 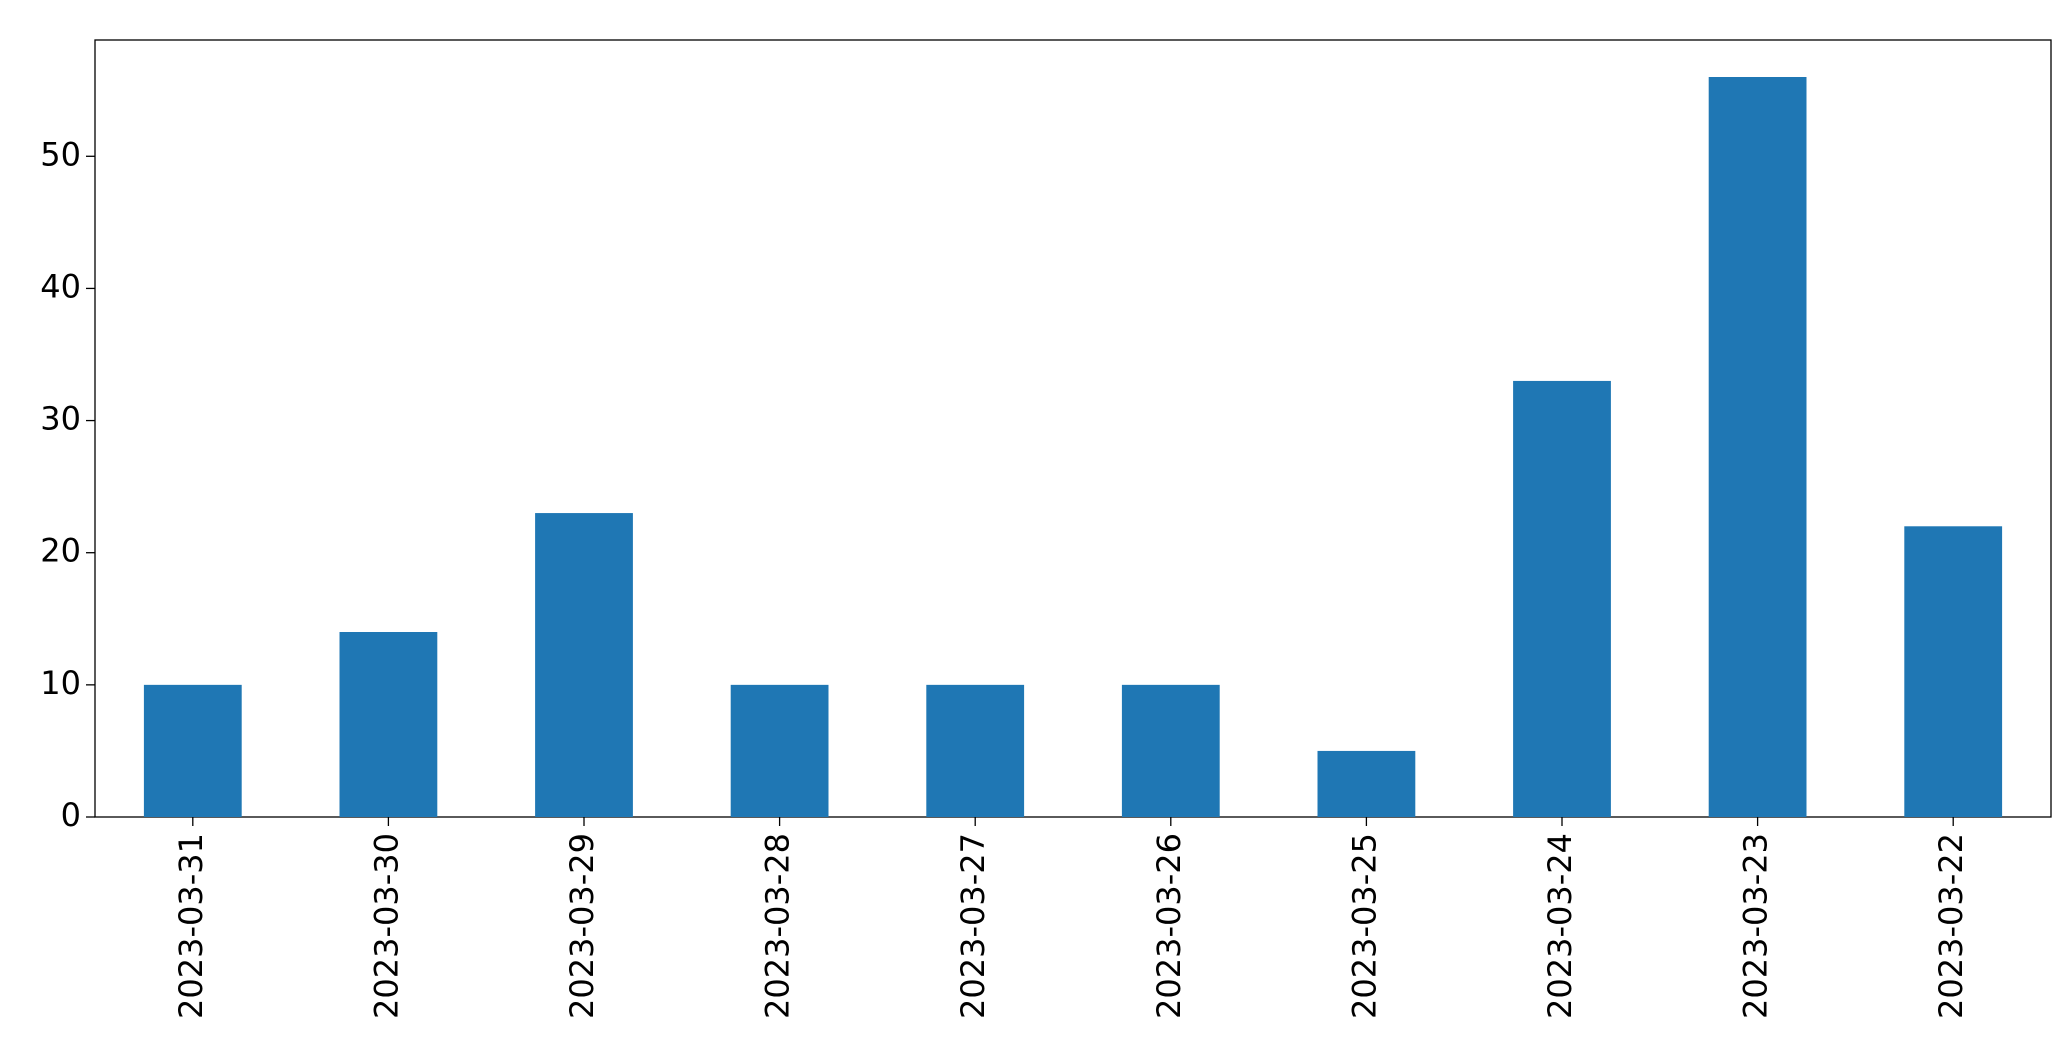 I want to click on y-tick-label: 20, so click(x=60, y=551).